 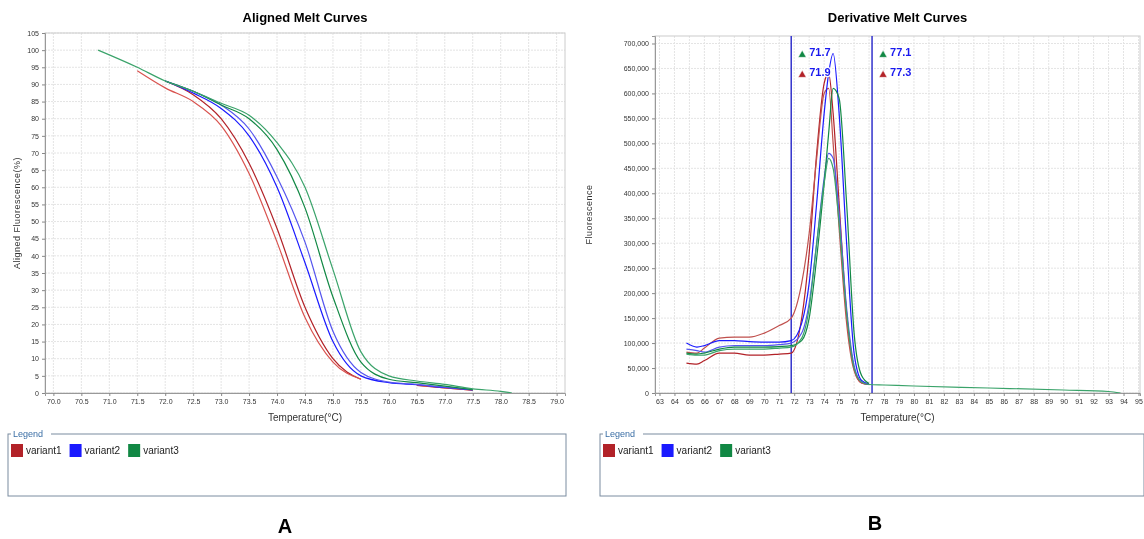 I want to click on chart-title: Derivative Melt Curves, so click(x=897, y=17).